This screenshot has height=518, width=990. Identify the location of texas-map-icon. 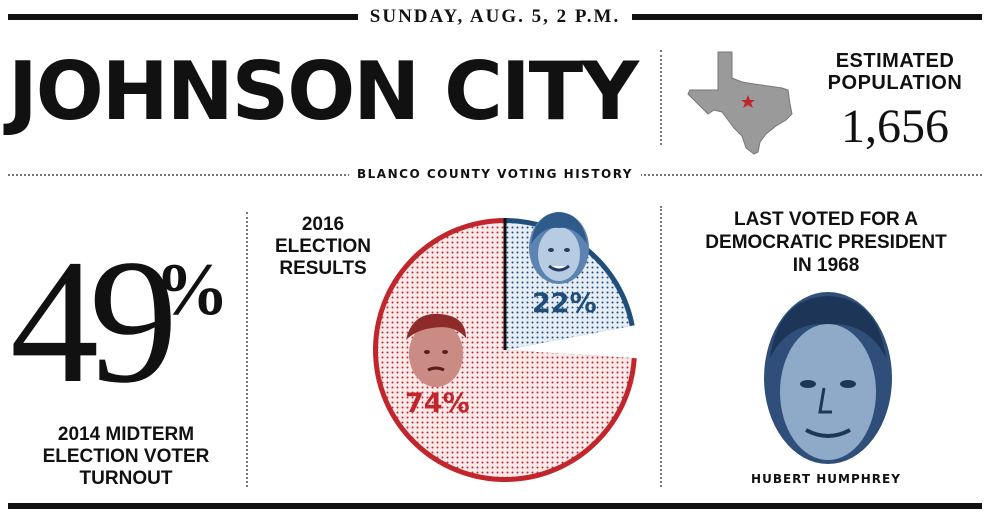
(740, 103).